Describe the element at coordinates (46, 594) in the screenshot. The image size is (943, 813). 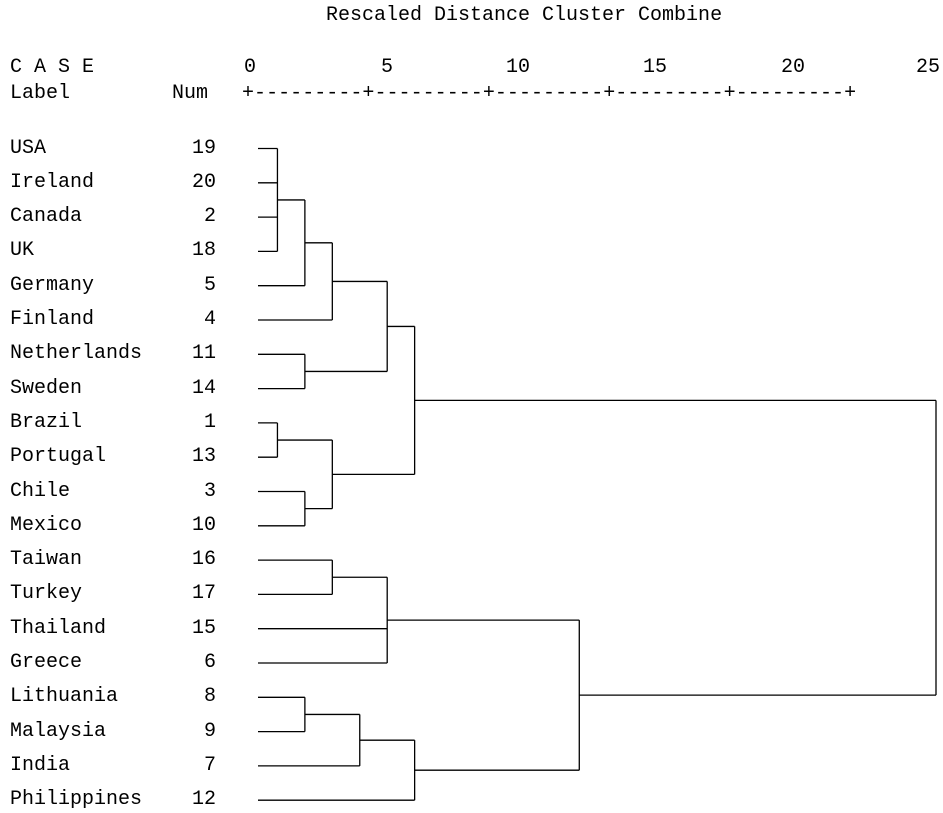
I see `case-label: Turkey` at that location.